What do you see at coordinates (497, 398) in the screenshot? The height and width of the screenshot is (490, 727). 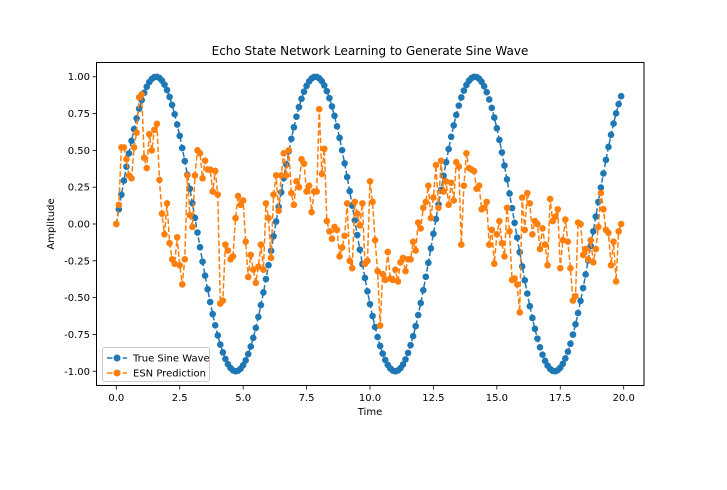 I see `x-tick-label: 15.0` at bounding box center [497, 398].